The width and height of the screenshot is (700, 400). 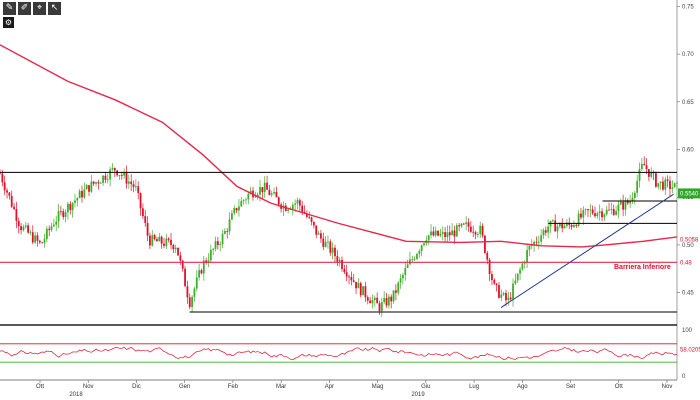 I want to click on price-tag: 0.5540, so click(x=689, y=194).